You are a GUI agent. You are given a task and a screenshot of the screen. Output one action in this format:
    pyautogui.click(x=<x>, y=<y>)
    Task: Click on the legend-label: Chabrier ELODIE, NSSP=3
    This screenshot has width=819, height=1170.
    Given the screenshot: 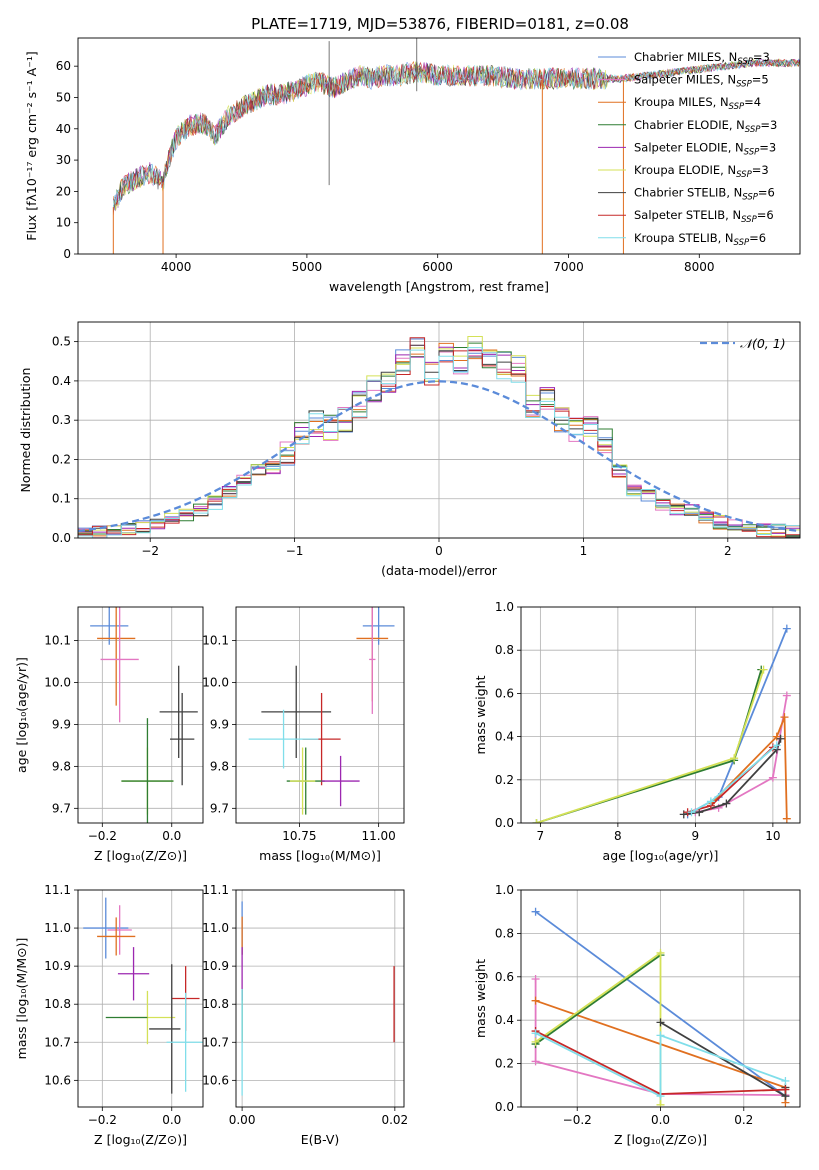 What is the action you would take?
    pyautogui.click(x=705, y=126)
    